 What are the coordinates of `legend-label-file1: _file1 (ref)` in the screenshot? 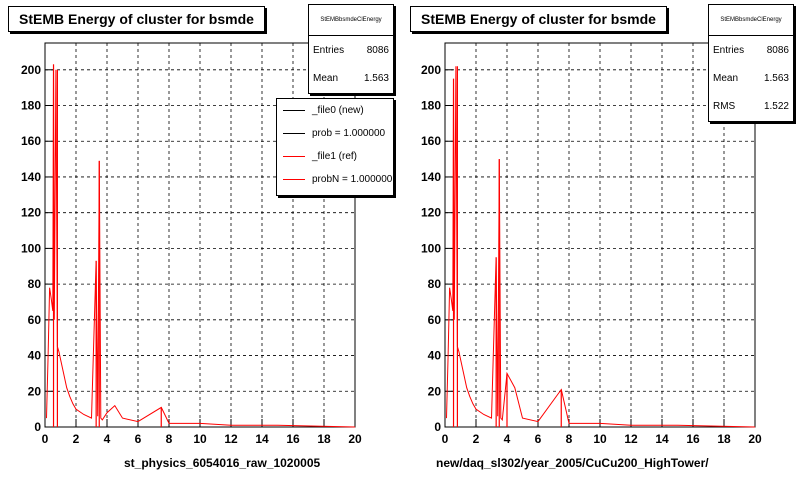 It's located at (335, 156).